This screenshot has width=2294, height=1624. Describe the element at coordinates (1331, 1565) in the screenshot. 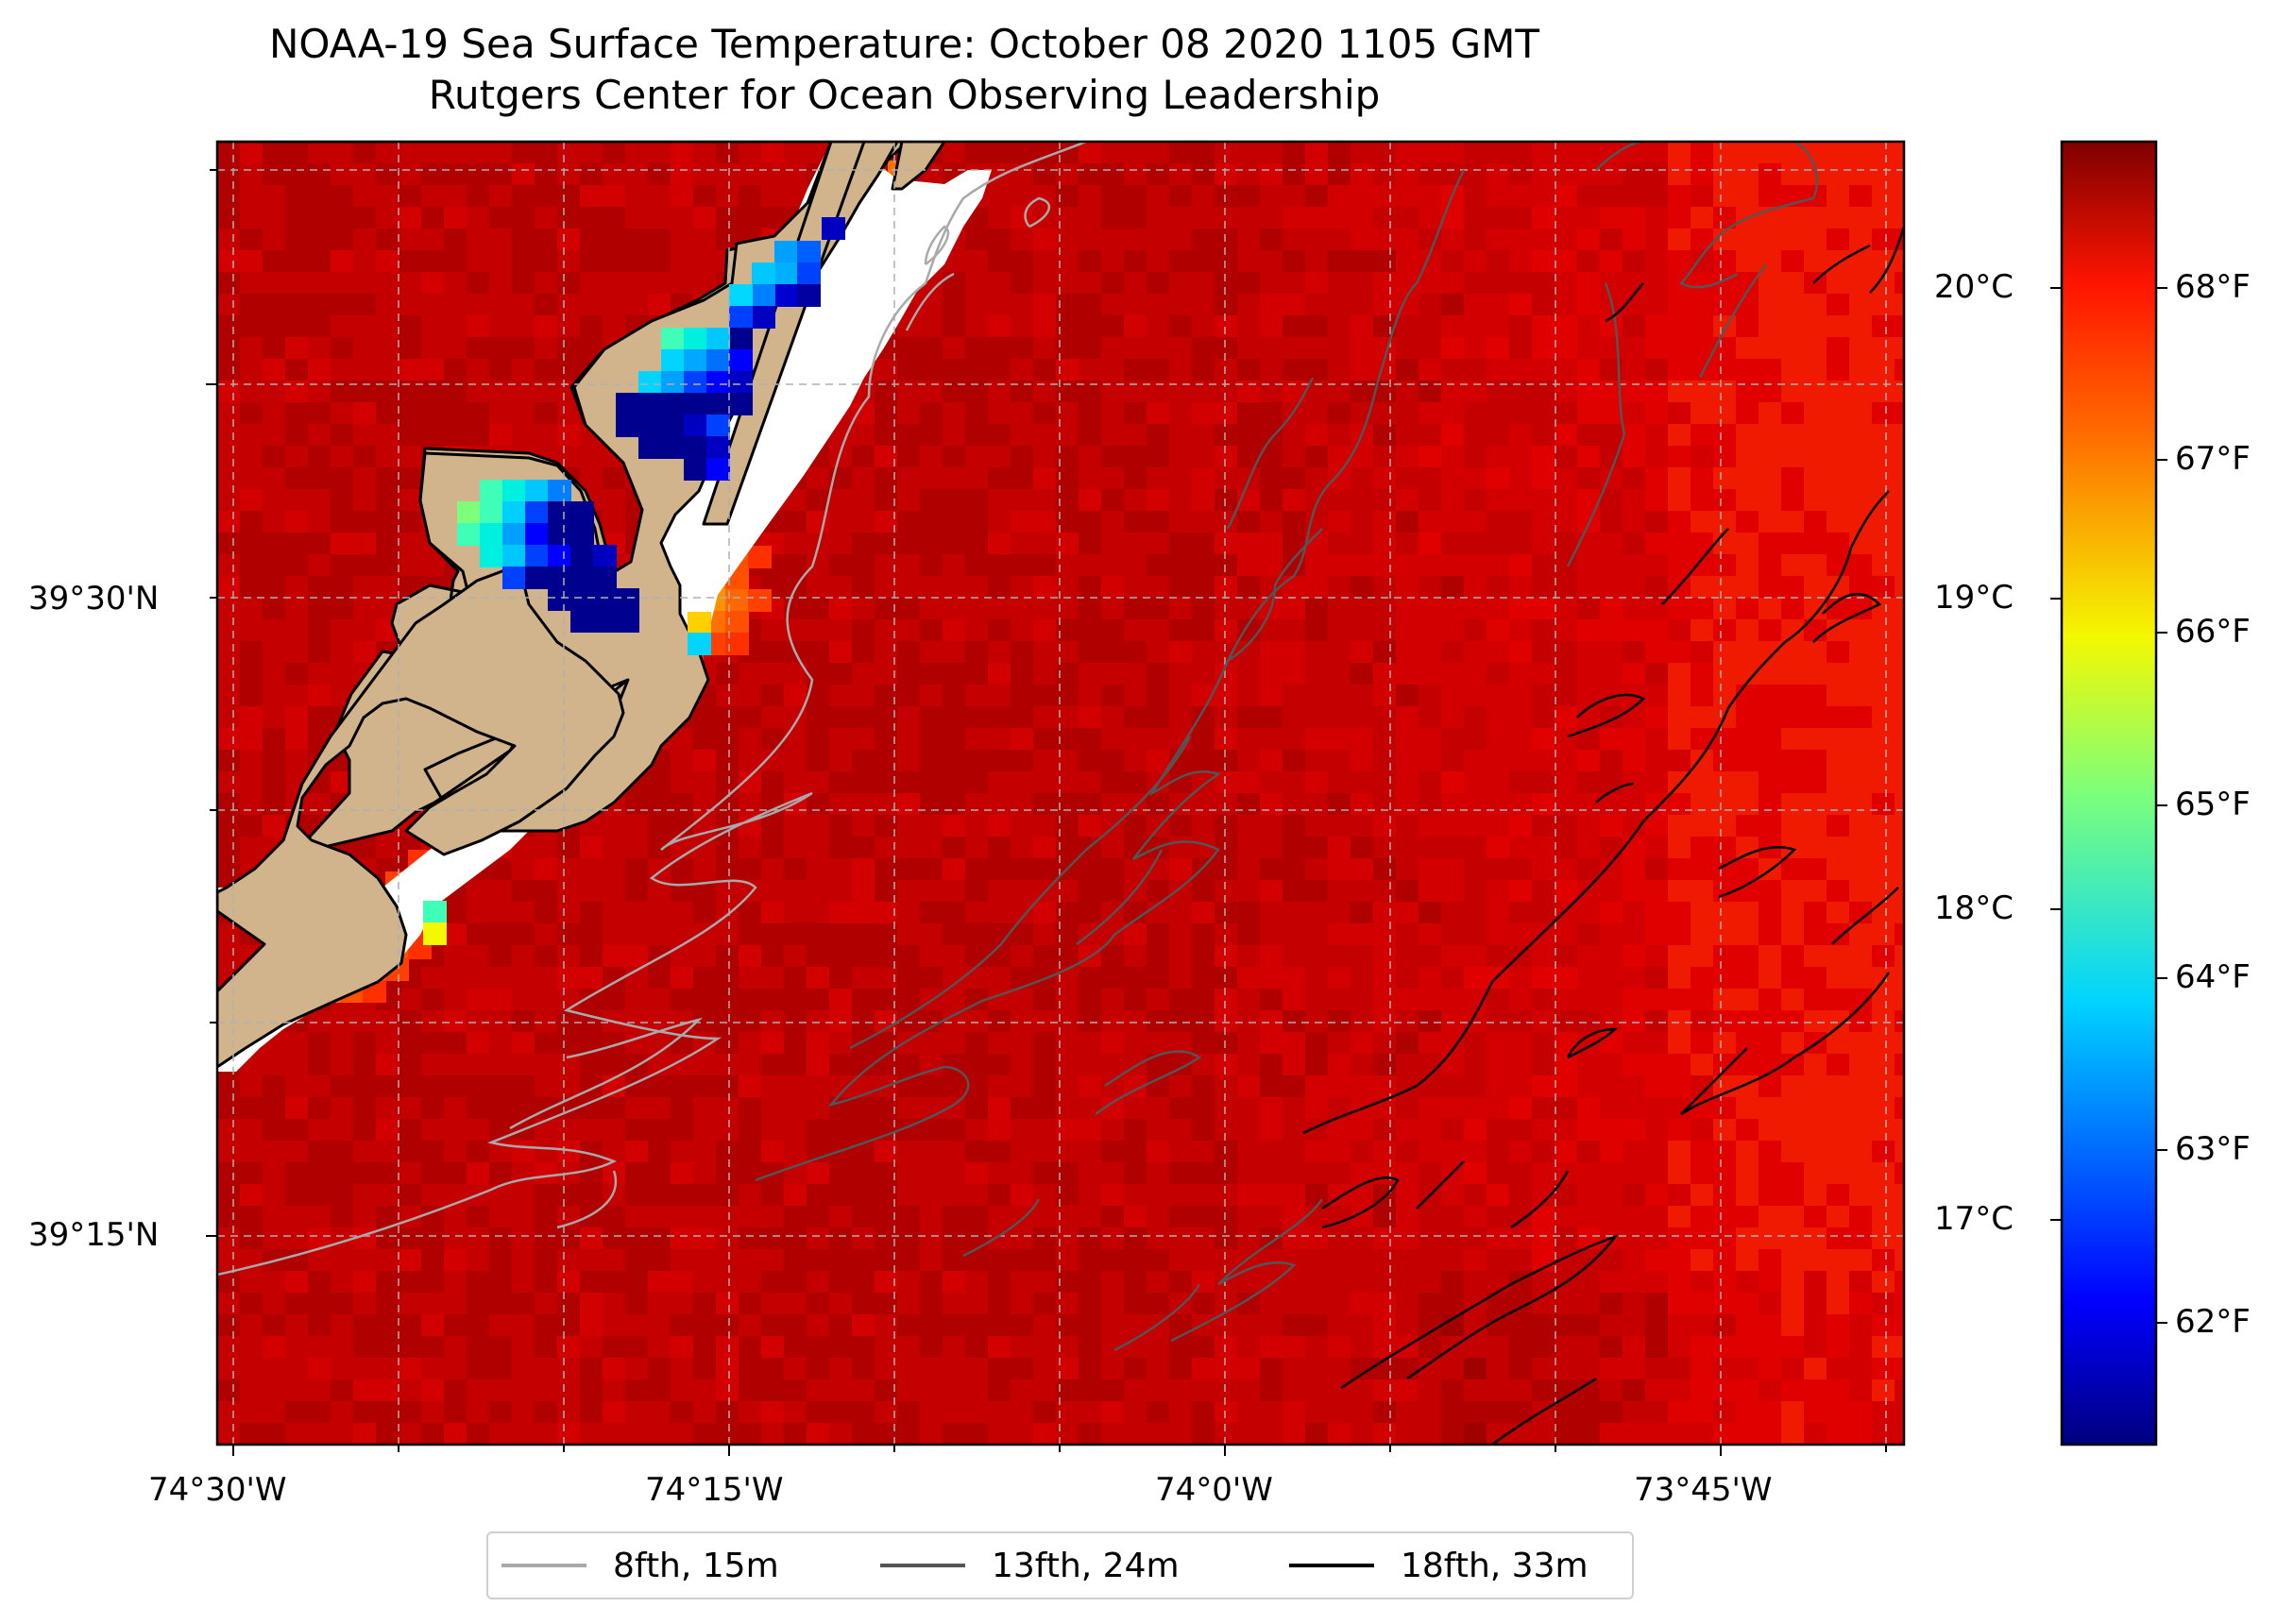

I see `legend-swatch-18fth` at that location.